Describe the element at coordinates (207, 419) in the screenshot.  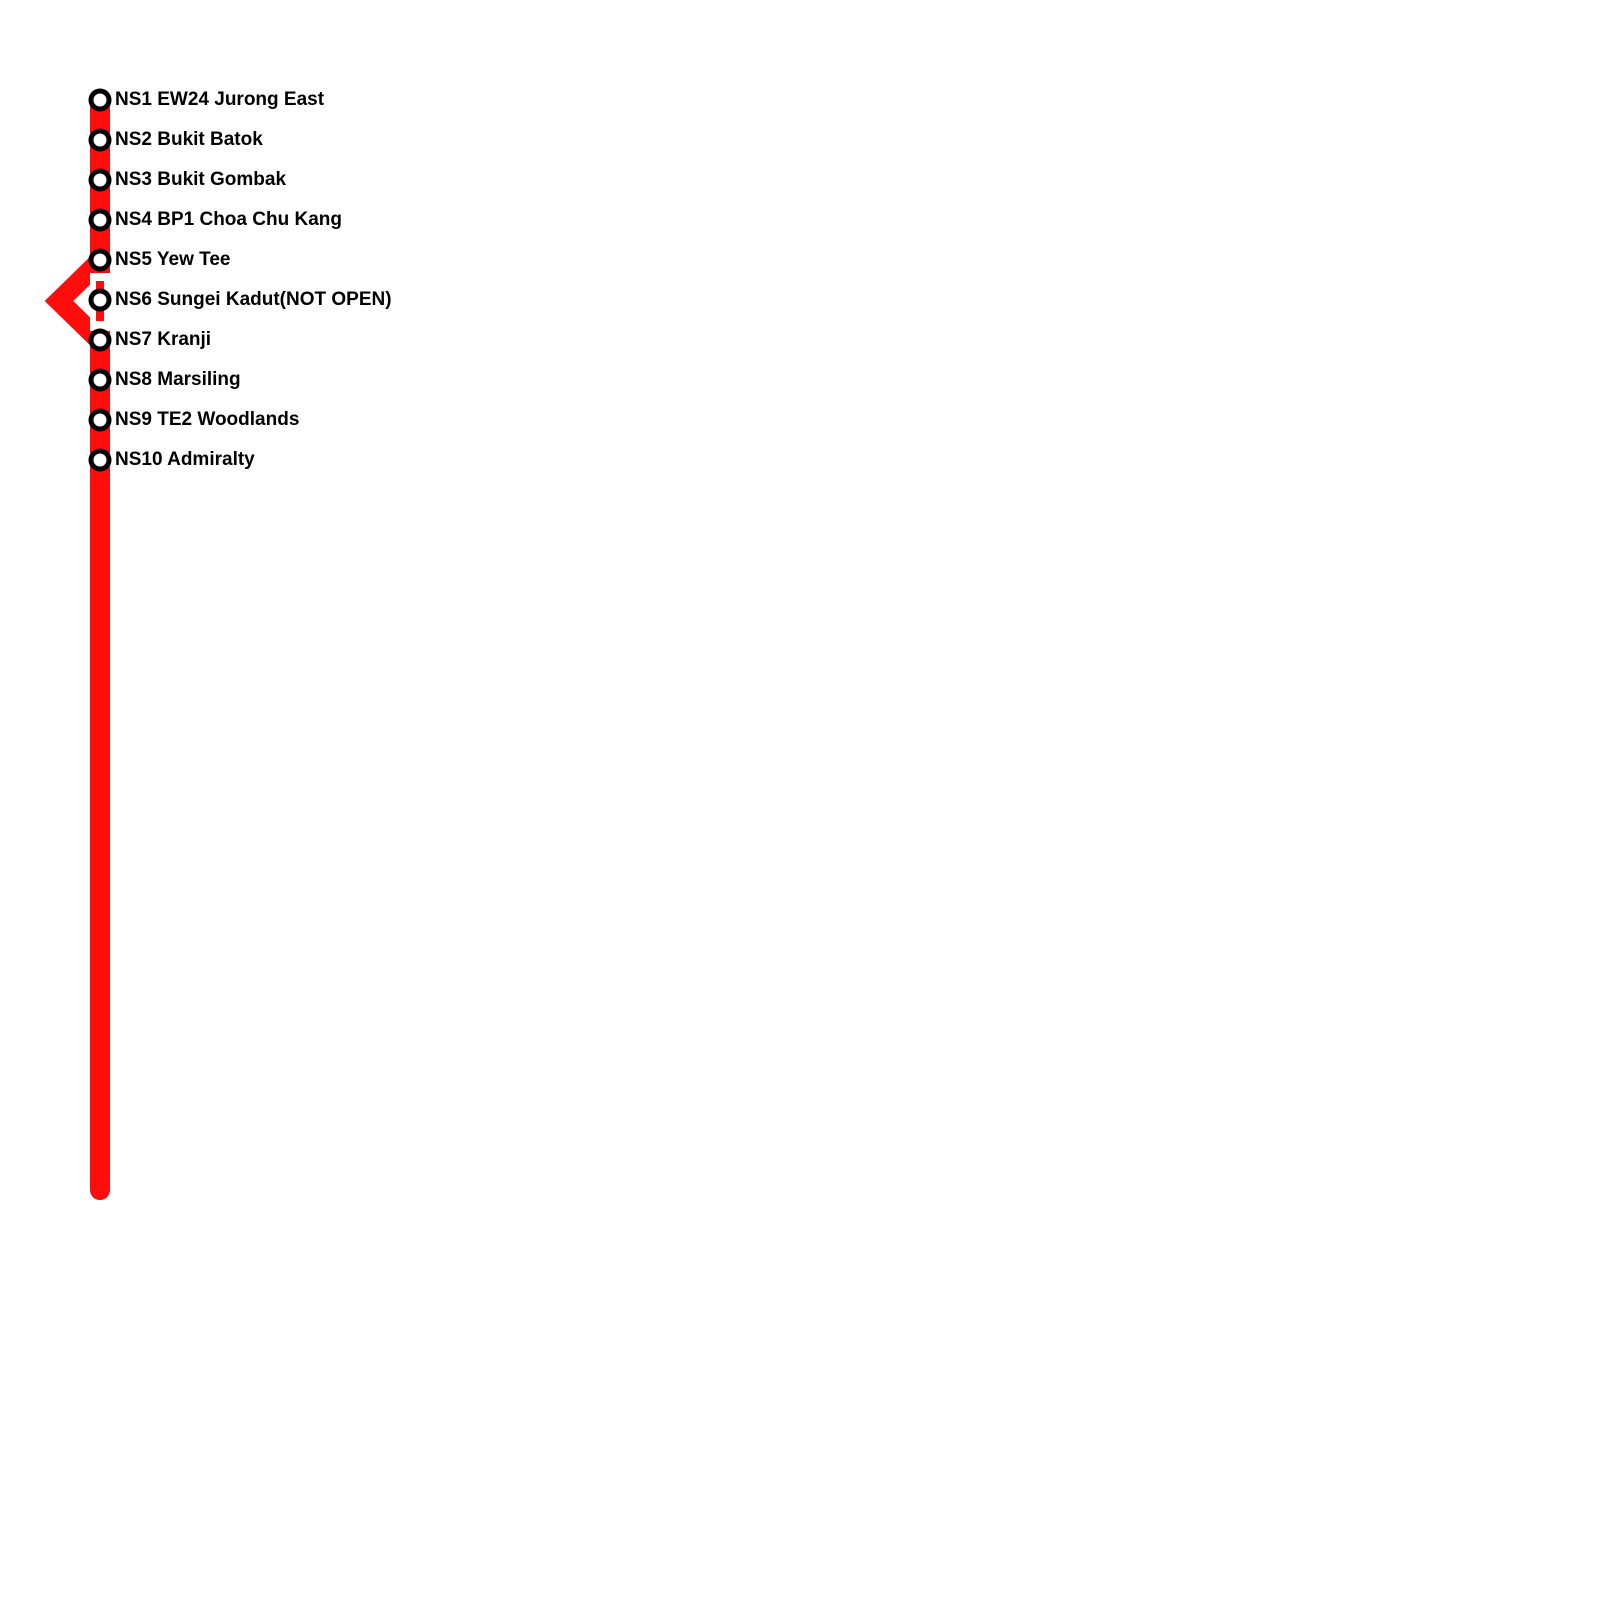
I see `station-label: NS9 TE2 Woodlands` at that location.